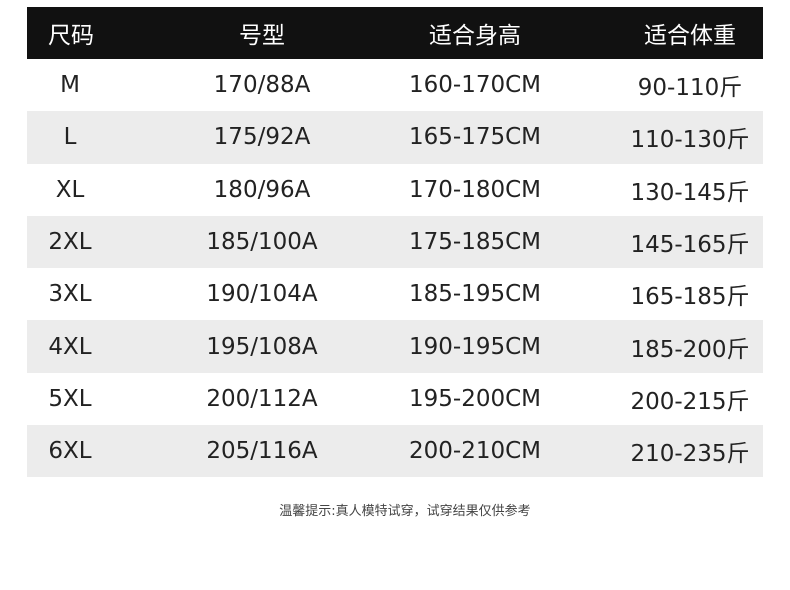 This screenshot has height=590, width=790. Describe the element at coordinates (395, 294) in the screenshot. I see `table-row: 3XL 190/104A 185-195CM 165-185斤` at that location.